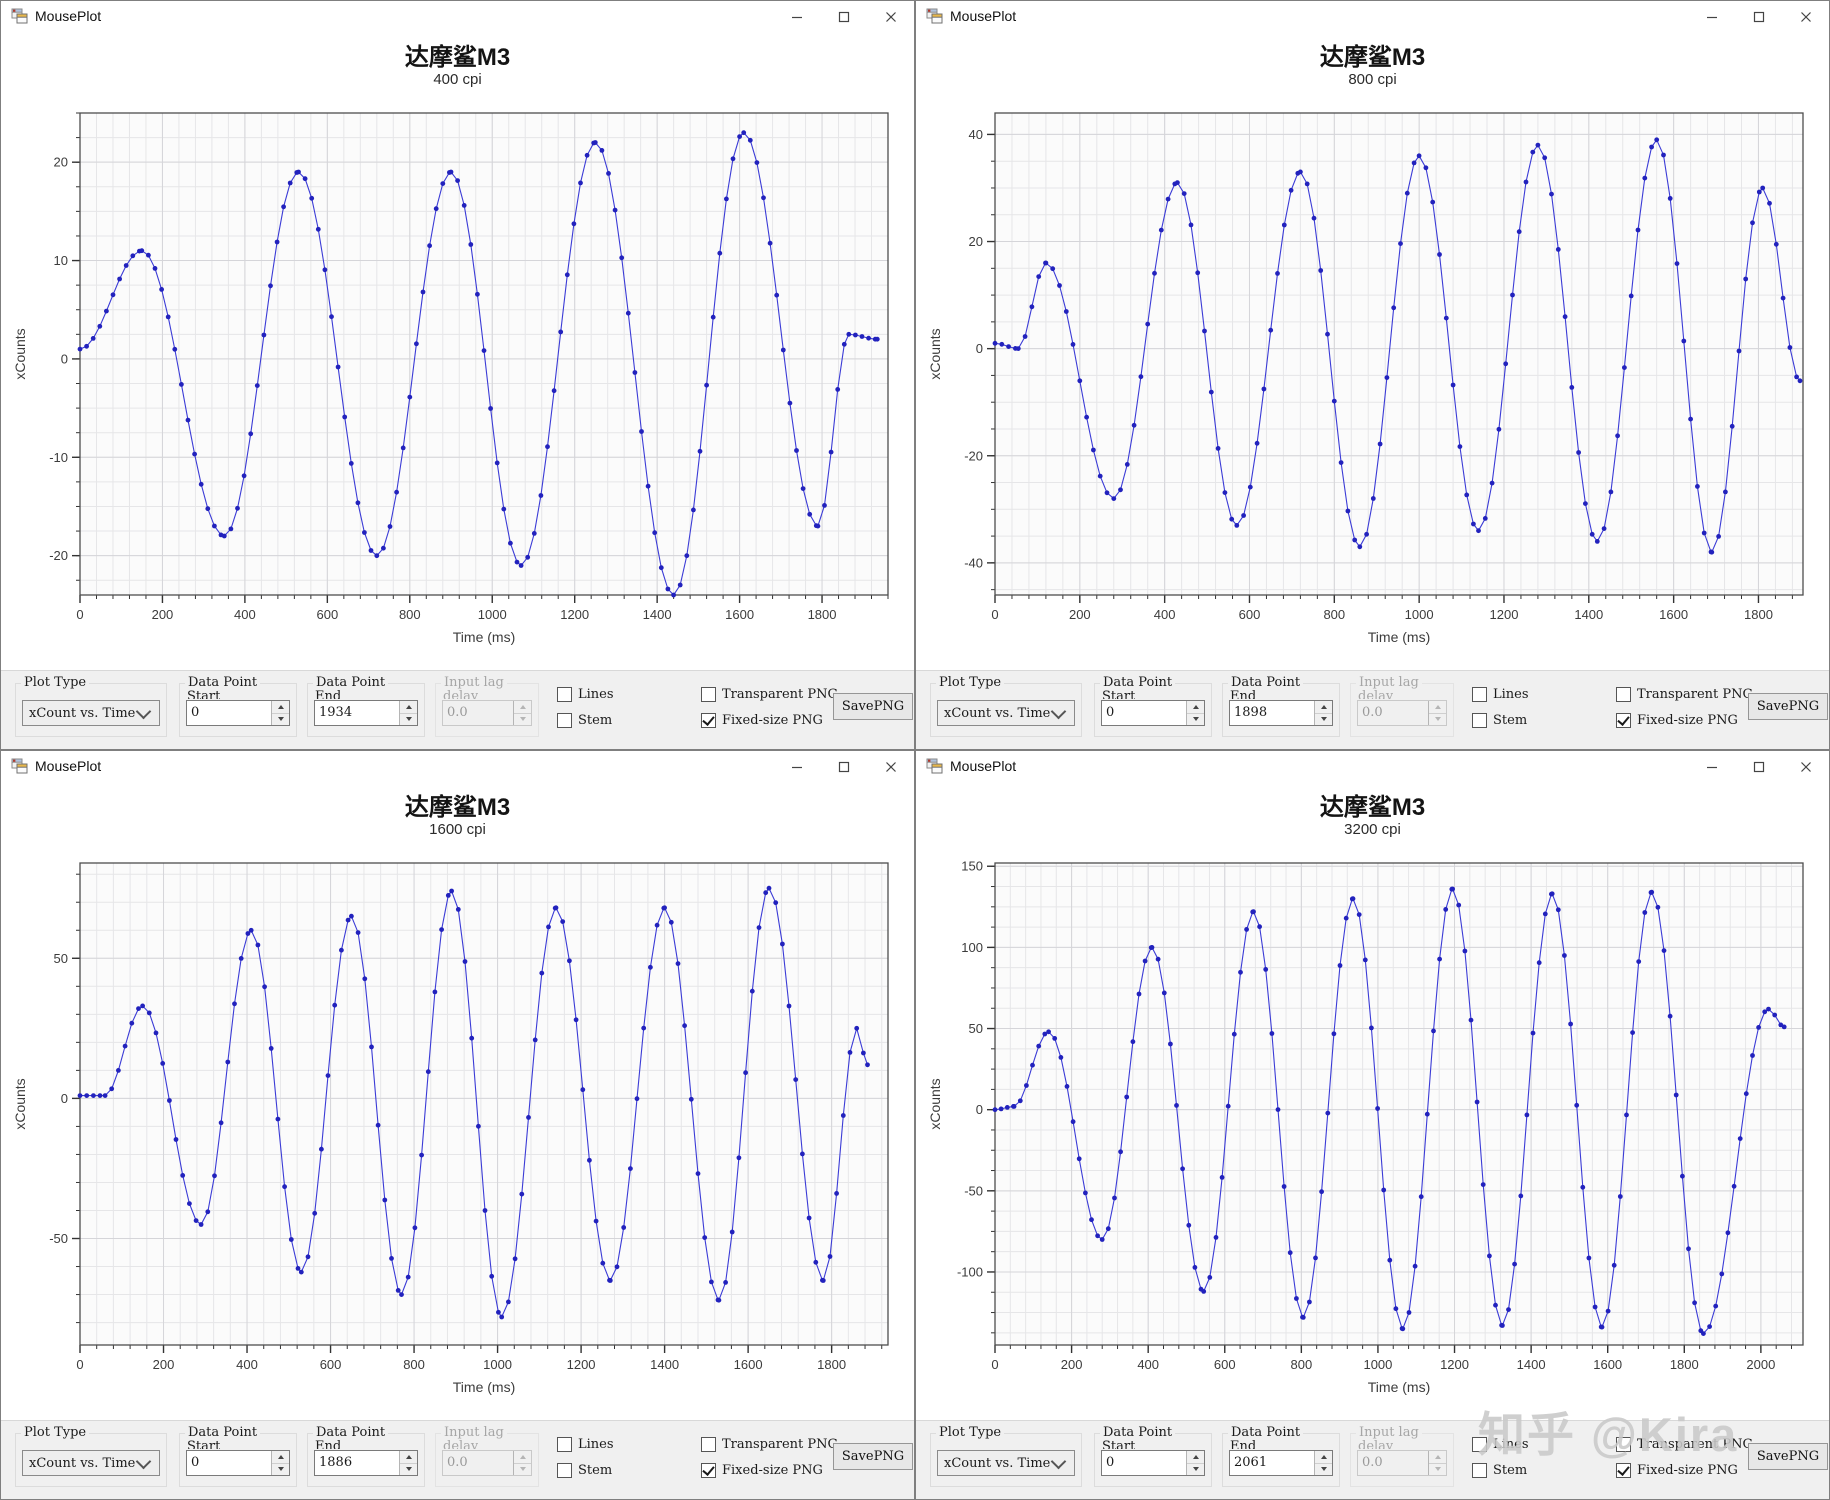 This screenshot has height=1500, width=1830. I want to click on svg-text: 50, so click(61, 958).